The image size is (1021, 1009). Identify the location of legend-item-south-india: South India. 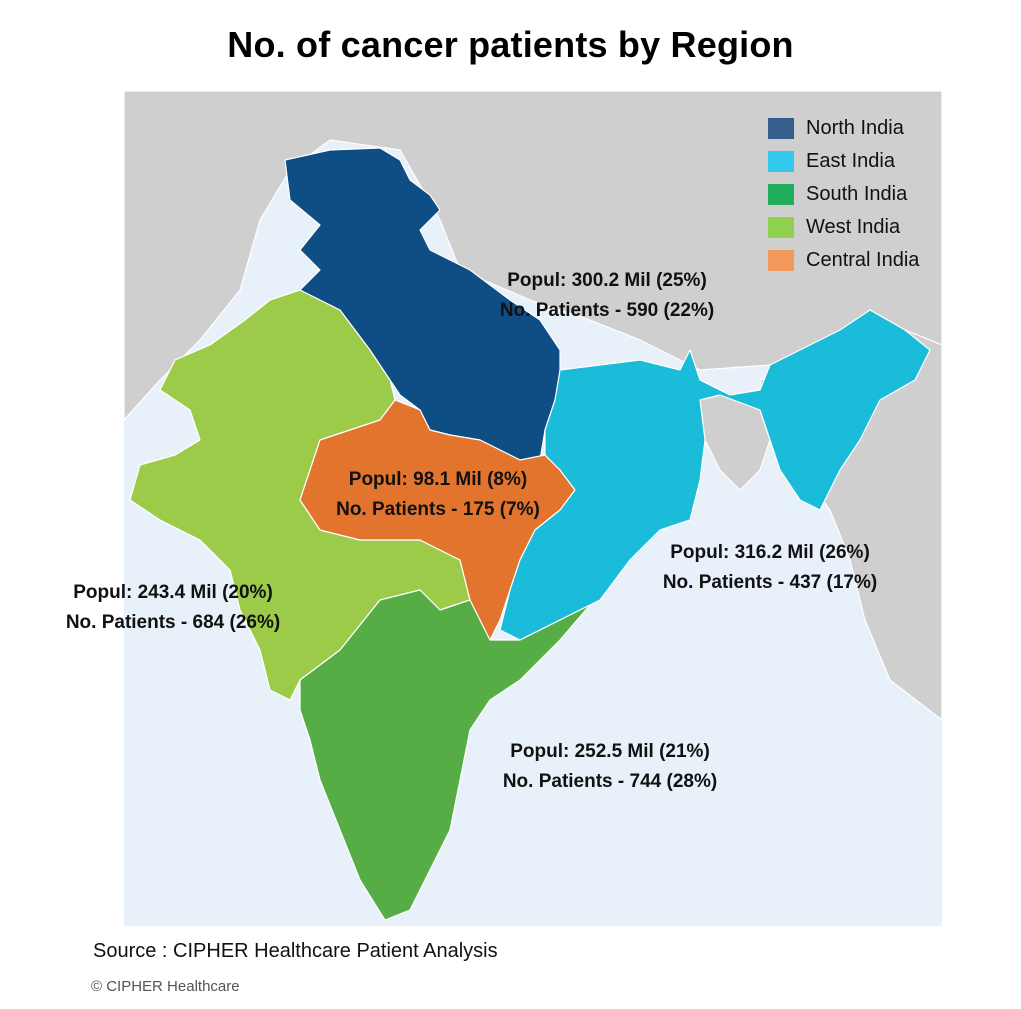
(843, 194).